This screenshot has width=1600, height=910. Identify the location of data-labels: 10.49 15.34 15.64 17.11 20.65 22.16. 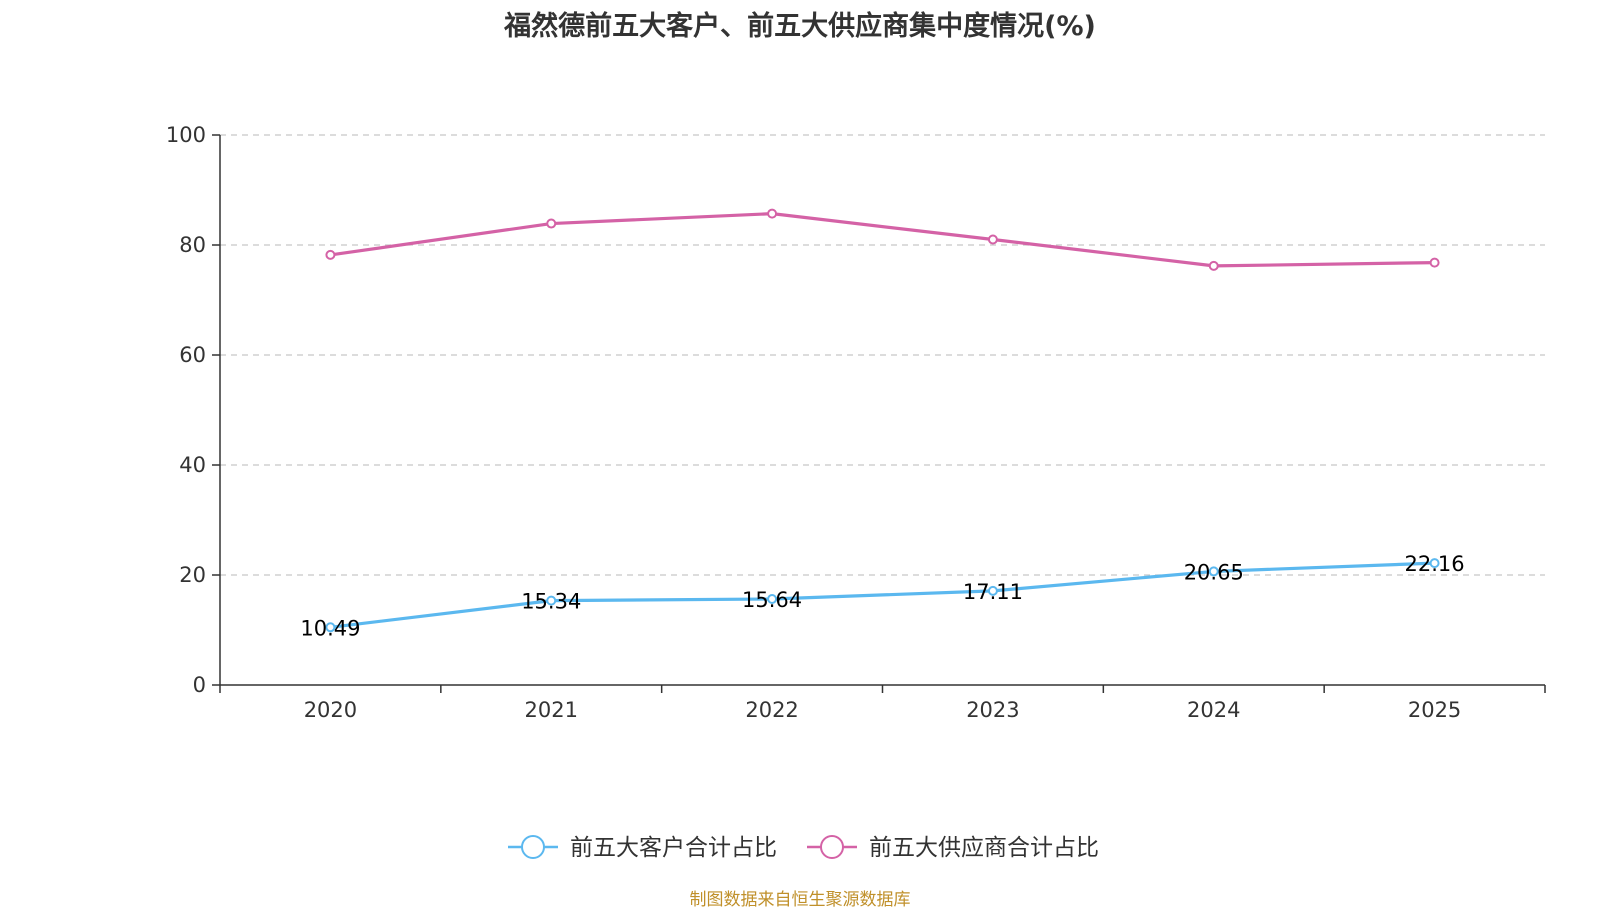
(882, 596).